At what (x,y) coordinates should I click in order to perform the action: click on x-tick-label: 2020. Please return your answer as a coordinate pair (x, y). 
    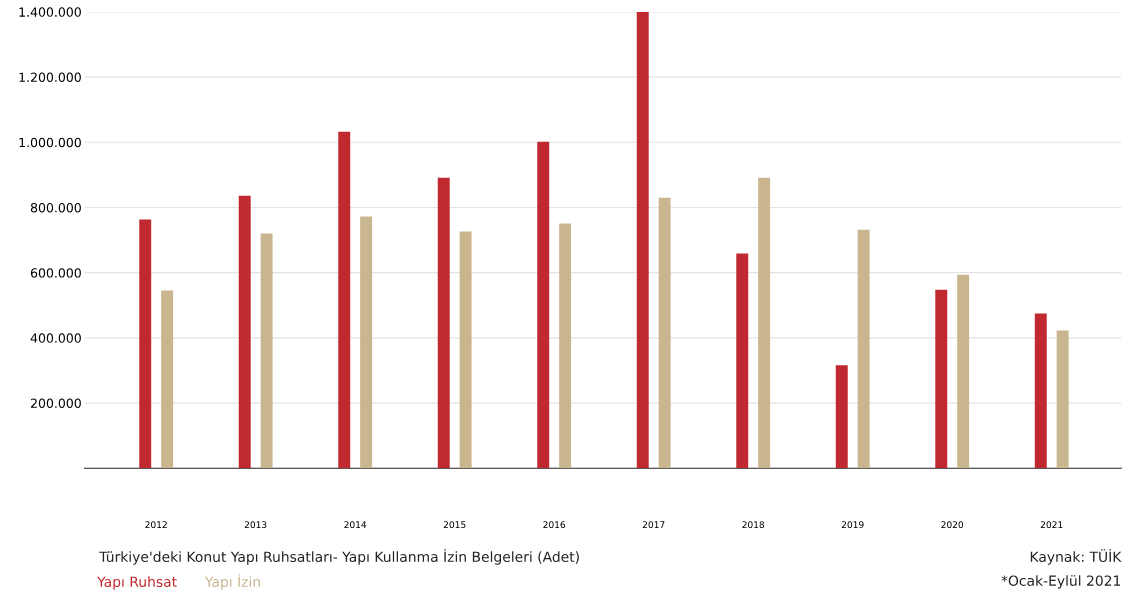
    Looking at the image, I should click on (952, 525).